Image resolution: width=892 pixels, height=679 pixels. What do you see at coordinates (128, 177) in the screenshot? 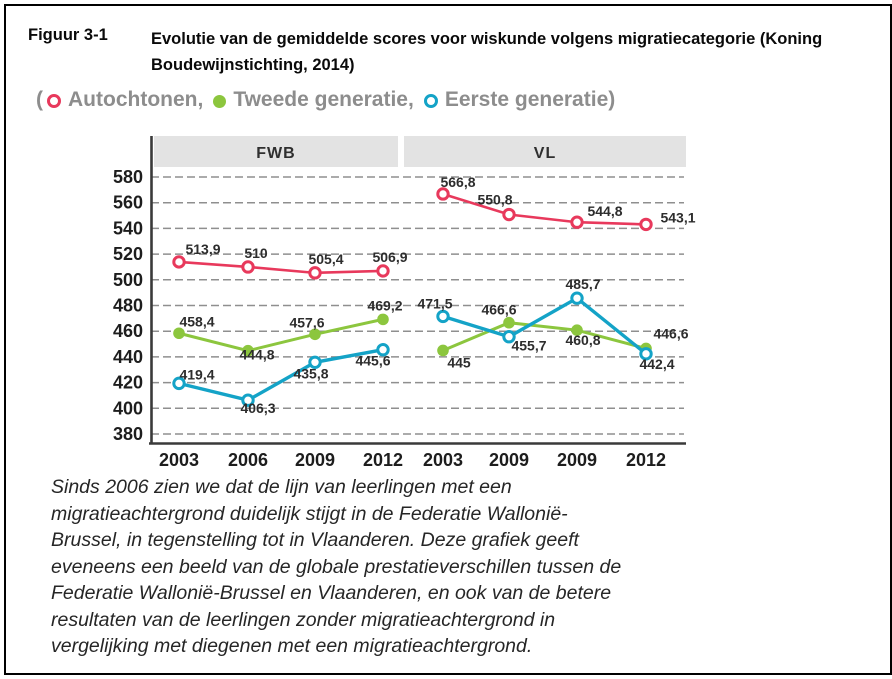
I see `y-axis-tick-label: 580` at bounding box center [128, 177].